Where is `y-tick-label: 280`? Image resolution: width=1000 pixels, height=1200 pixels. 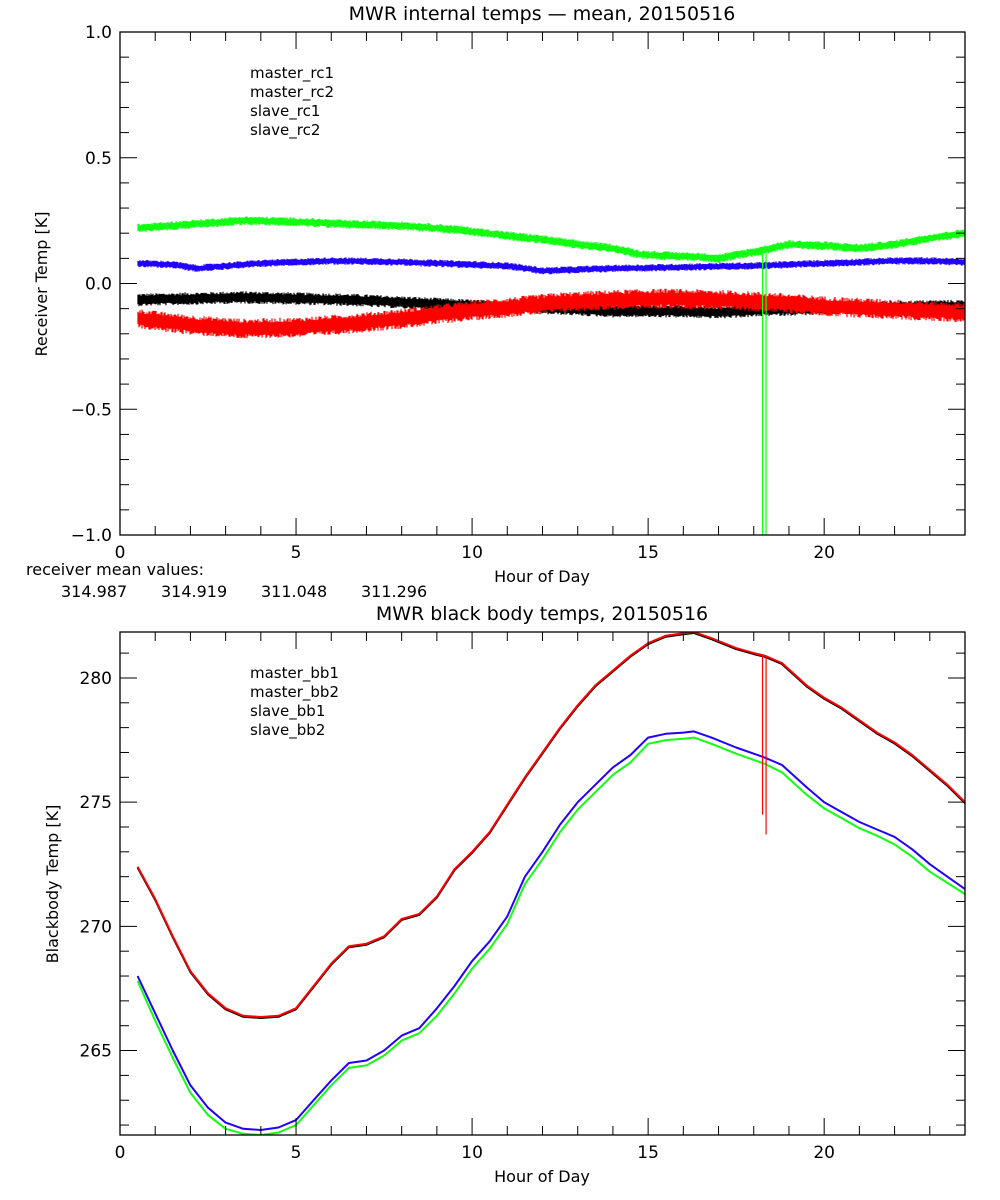 y-tick-label: 280 is located at coordinates (96, 679).